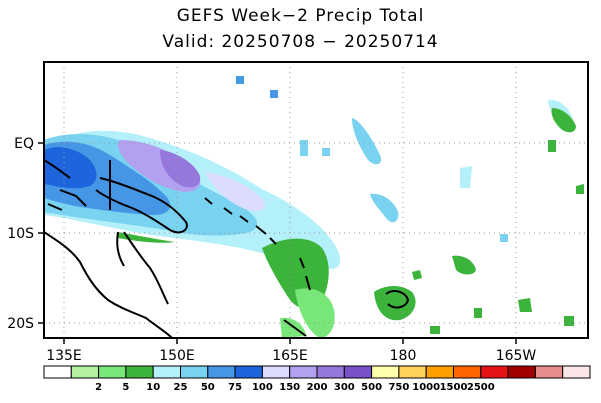 The height and width of the screenshot is (403, 601). What do you see at coordinates (181, 387) in the screenshot?
I see `colorbar-label: 25` at bounding box center [181, 387].